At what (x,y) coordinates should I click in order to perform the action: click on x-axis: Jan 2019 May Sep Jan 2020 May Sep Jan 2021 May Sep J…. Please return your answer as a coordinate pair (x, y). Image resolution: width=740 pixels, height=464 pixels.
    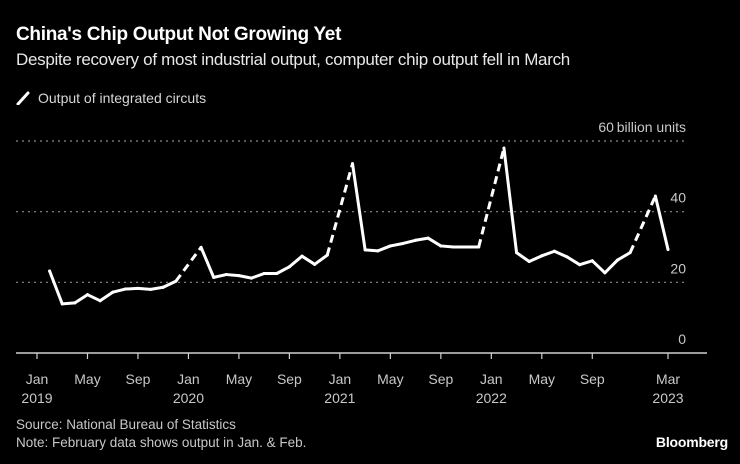
    Looking at the image, I should click on (361, 379).